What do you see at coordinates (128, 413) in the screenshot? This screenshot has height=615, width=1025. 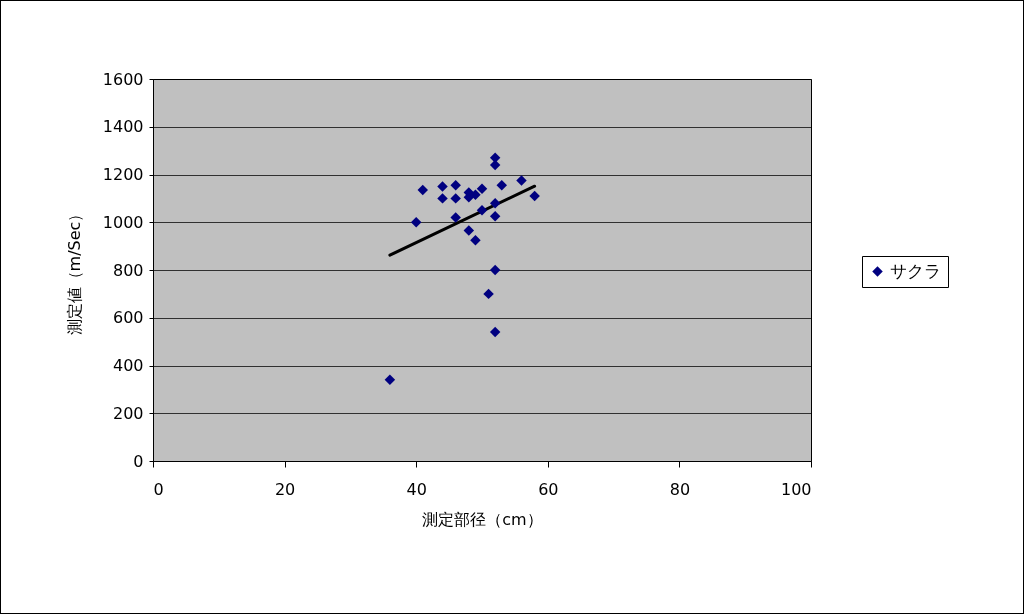 I see `y-tick-label: 200` at bounding box center [128, 413].